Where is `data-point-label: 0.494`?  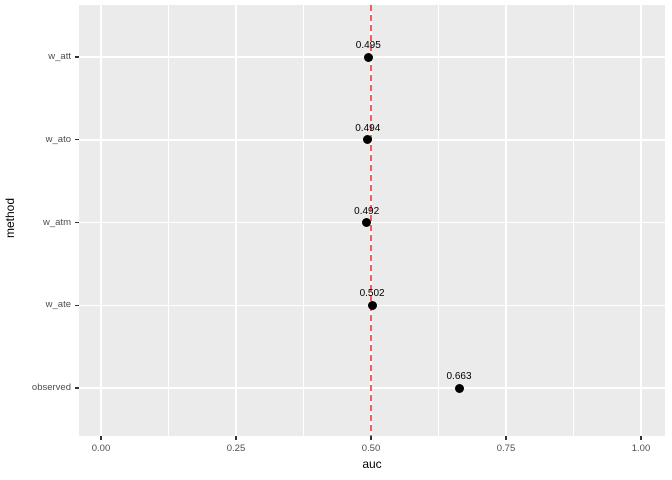 data-point-label: 0.494 is located at coordinates (368, 128).